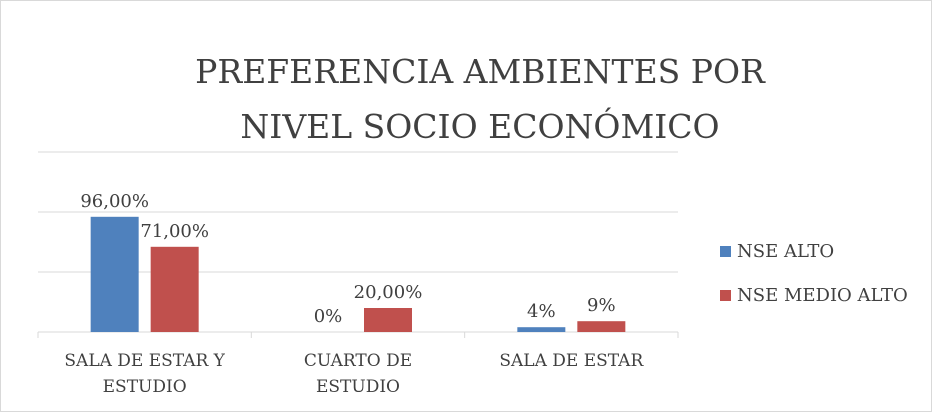 Image resolution: width=933 pixels, height=412 pixels. Describe the element at coordinates (541, 311) in the screenshot. I see `data-label: 4%` at that location.